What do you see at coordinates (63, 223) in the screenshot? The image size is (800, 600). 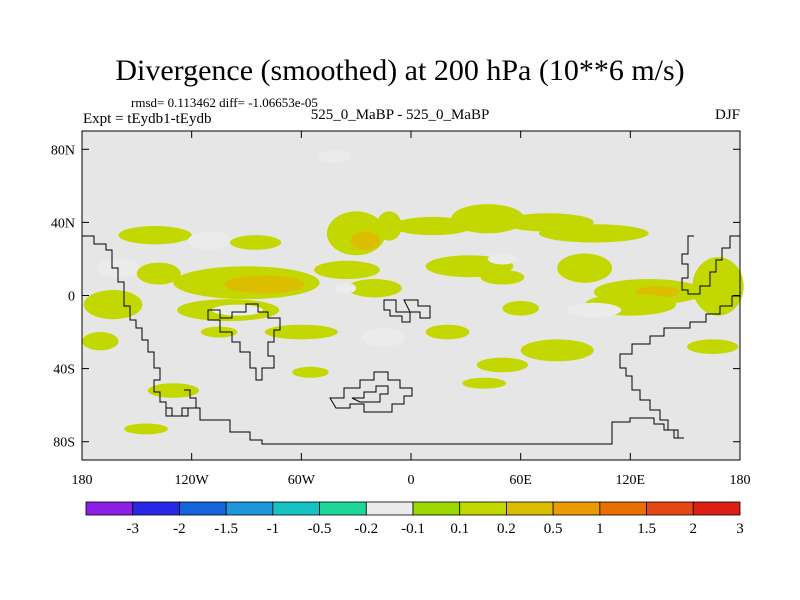 I see `y-tick-label: 40N` at bounding box center [63, 223].